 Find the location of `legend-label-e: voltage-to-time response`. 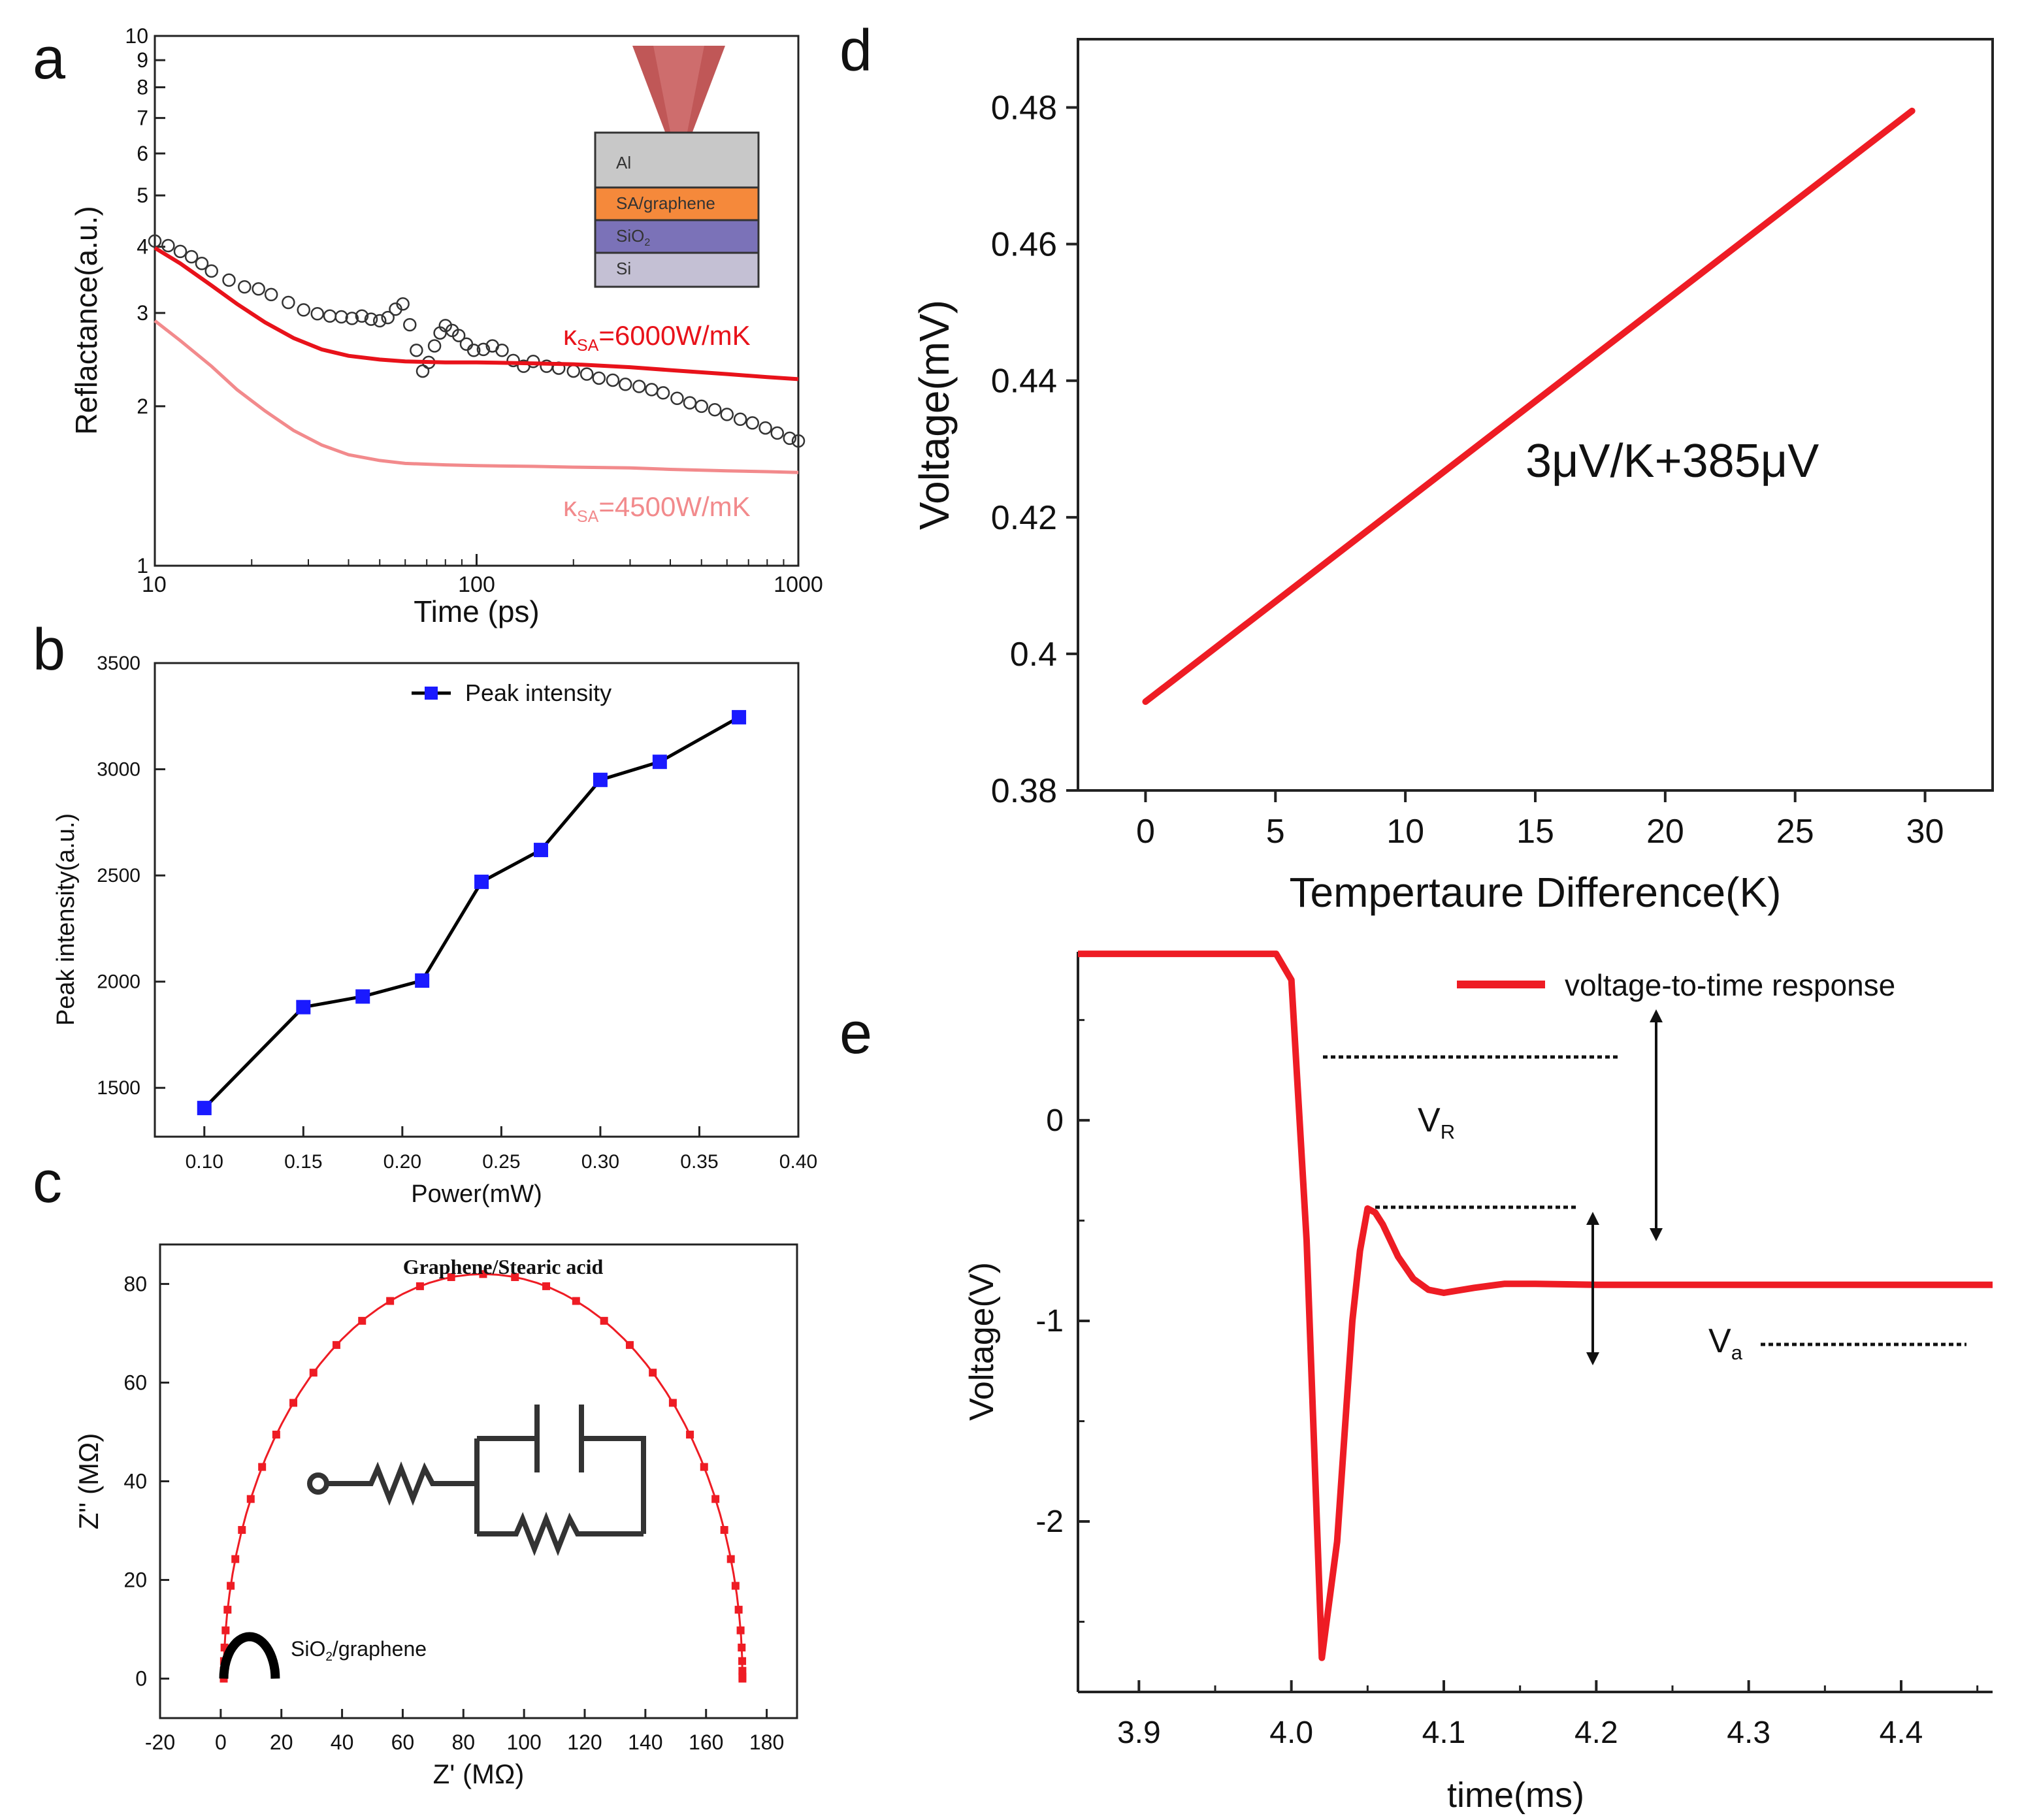

legend-label-e: voltage-to-time response is located at coordinates (1730, 985).